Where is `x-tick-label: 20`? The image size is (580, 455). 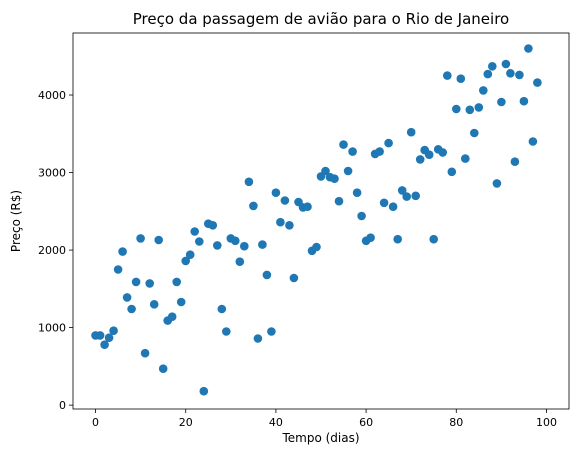 x-tick-label: 20 is located at coordinates (186, 422).